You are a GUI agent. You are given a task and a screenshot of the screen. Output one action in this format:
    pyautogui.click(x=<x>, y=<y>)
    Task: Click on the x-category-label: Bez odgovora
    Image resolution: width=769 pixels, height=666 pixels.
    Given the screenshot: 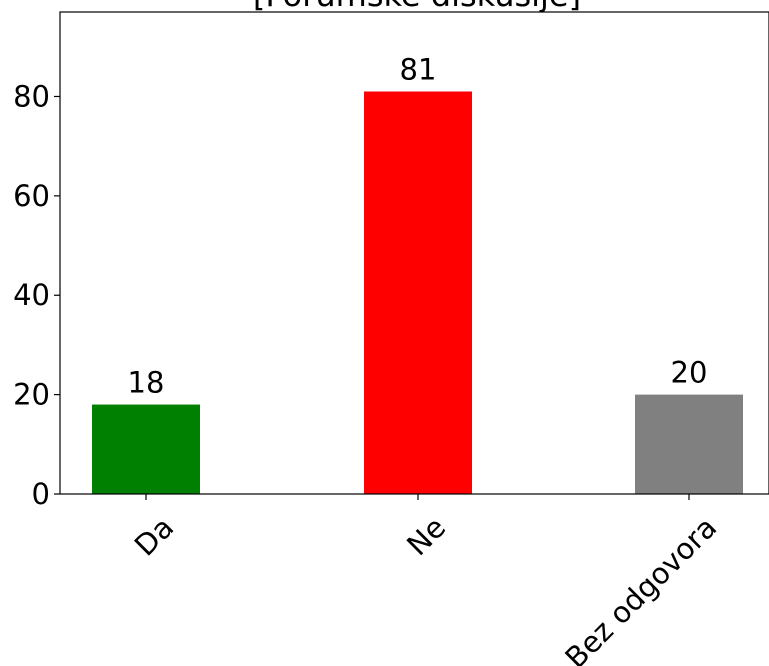 What is the action you would take?
    pyautogui.click(x=640, y=588)
    